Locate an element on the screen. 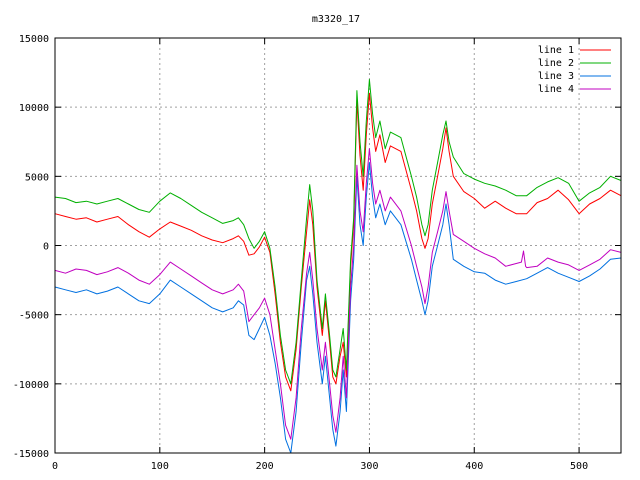 The image size is (640, 480). y-tick-label: 0 is located at coordinates (46, 247).